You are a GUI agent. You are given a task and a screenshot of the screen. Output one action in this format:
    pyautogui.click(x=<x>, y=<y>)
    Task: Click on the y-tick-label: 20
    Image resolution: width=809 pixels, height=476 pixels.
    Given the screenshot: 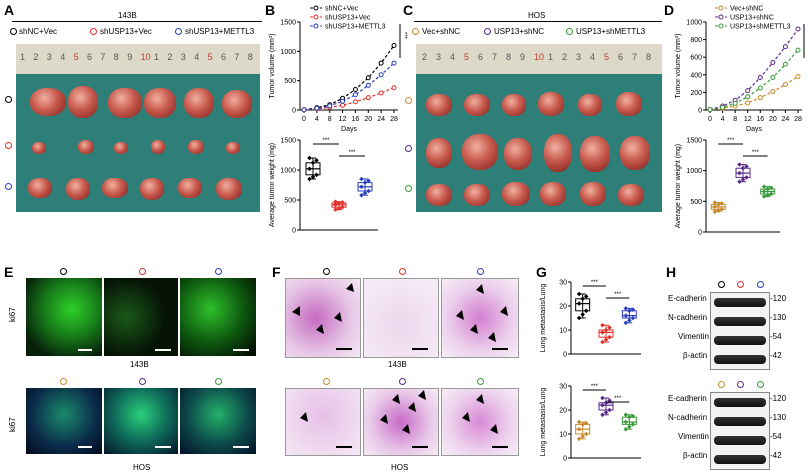 What is the action you would take?
    pyautogui.click(x=563, y=411)
    